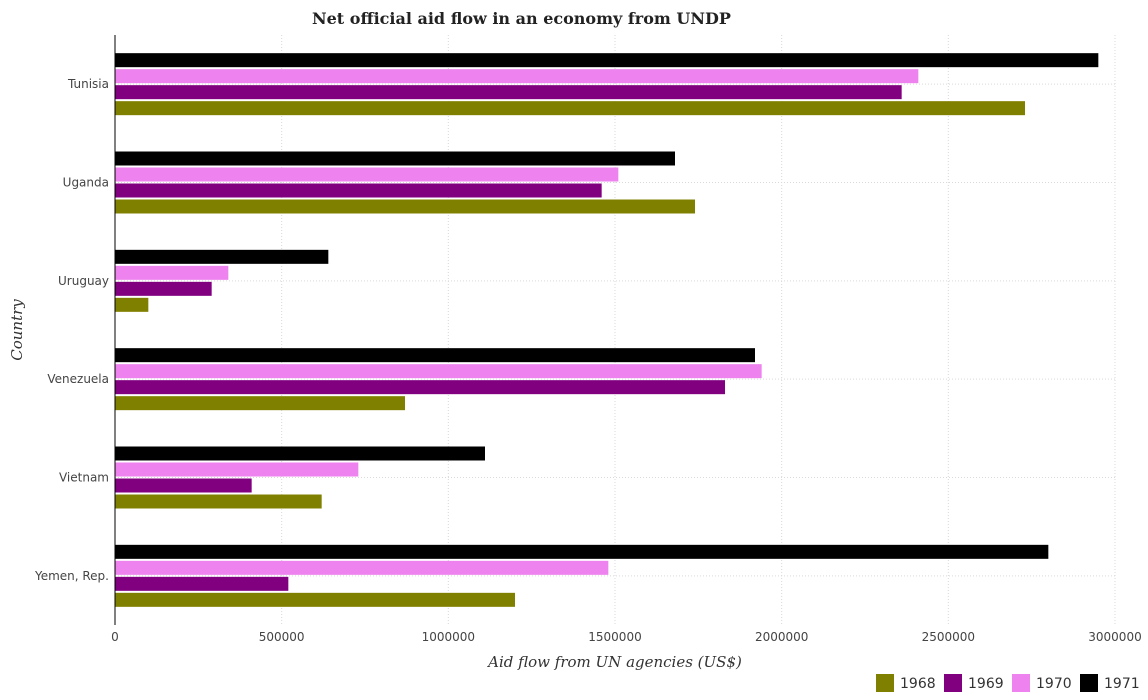 The image size is (1148, 700). Describe the element at coordinates (260, 403) in the screenshot. I see `bar-venezuela-1968` at that location.